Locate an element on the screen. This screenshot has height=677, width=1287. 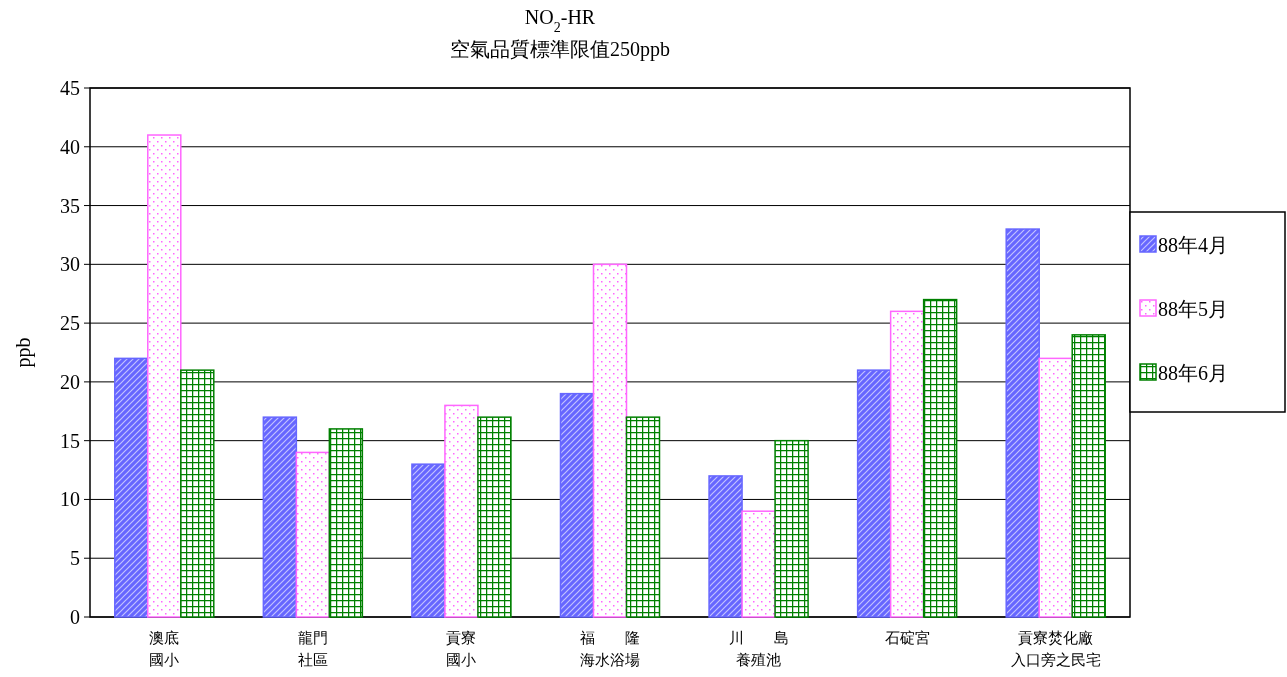
y-tick-label: 35 is located at coordinates (70, 205).